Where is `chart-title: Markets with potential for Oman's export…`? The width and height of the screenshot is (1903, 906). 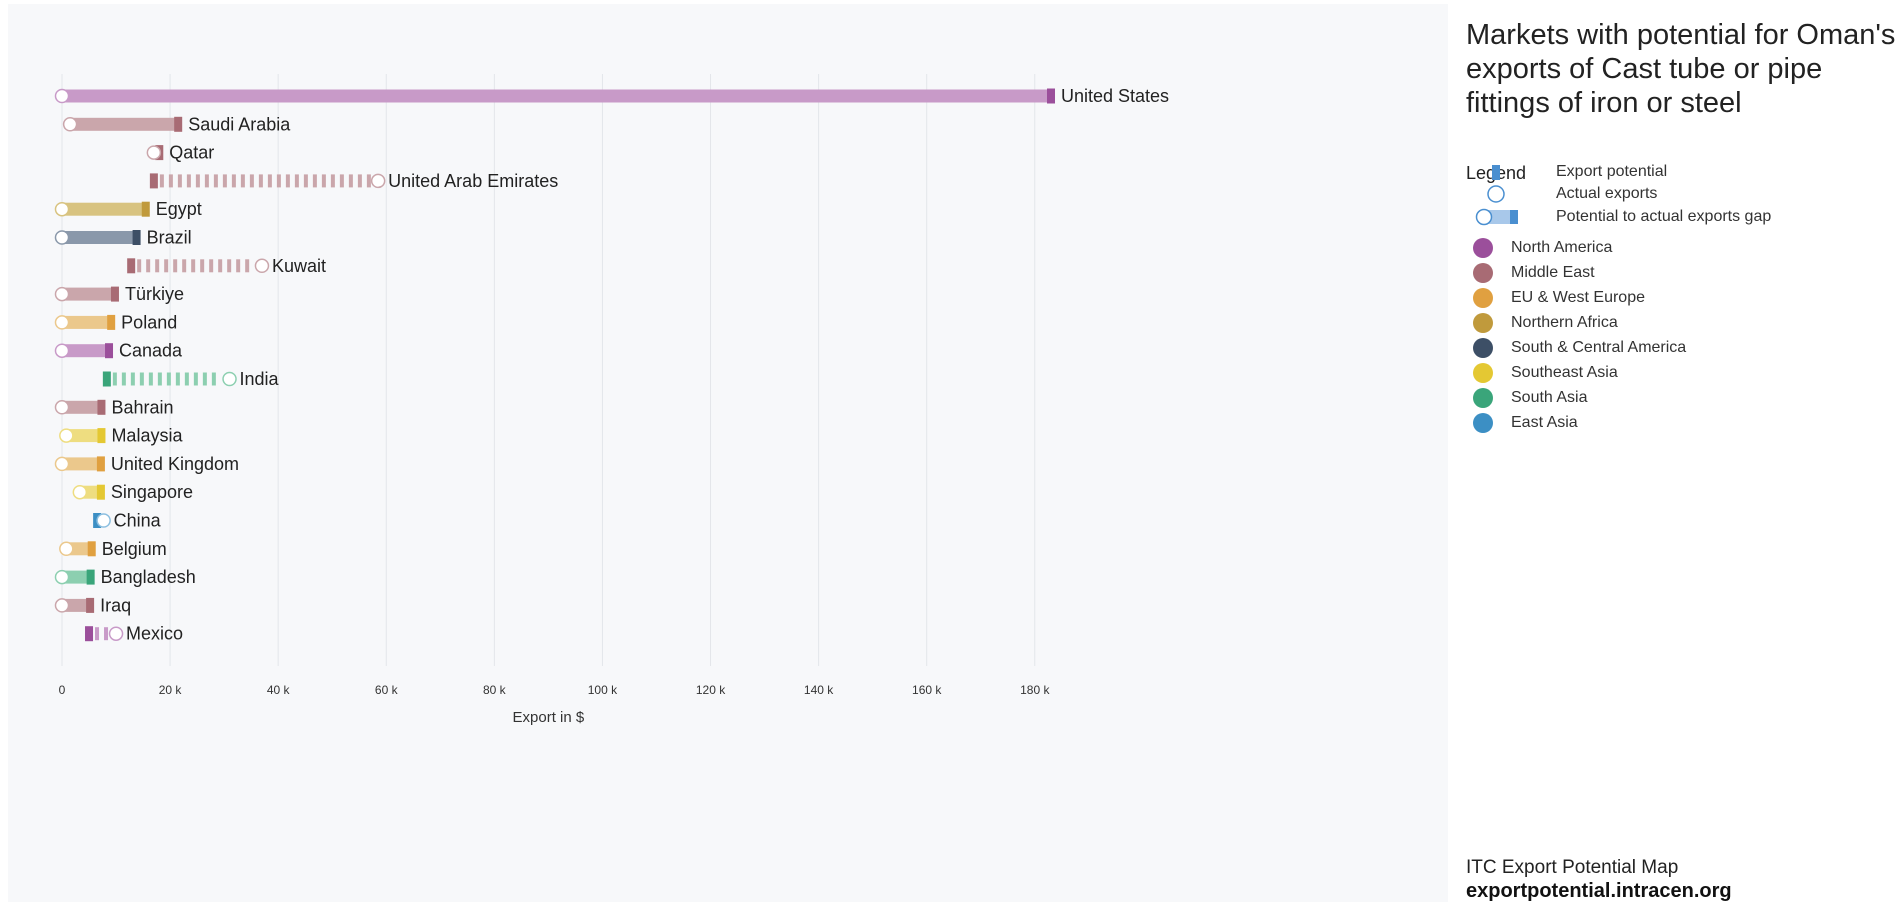
chart-title: Markets with potential for Oman's export… is located at coordinates (1681, 69).